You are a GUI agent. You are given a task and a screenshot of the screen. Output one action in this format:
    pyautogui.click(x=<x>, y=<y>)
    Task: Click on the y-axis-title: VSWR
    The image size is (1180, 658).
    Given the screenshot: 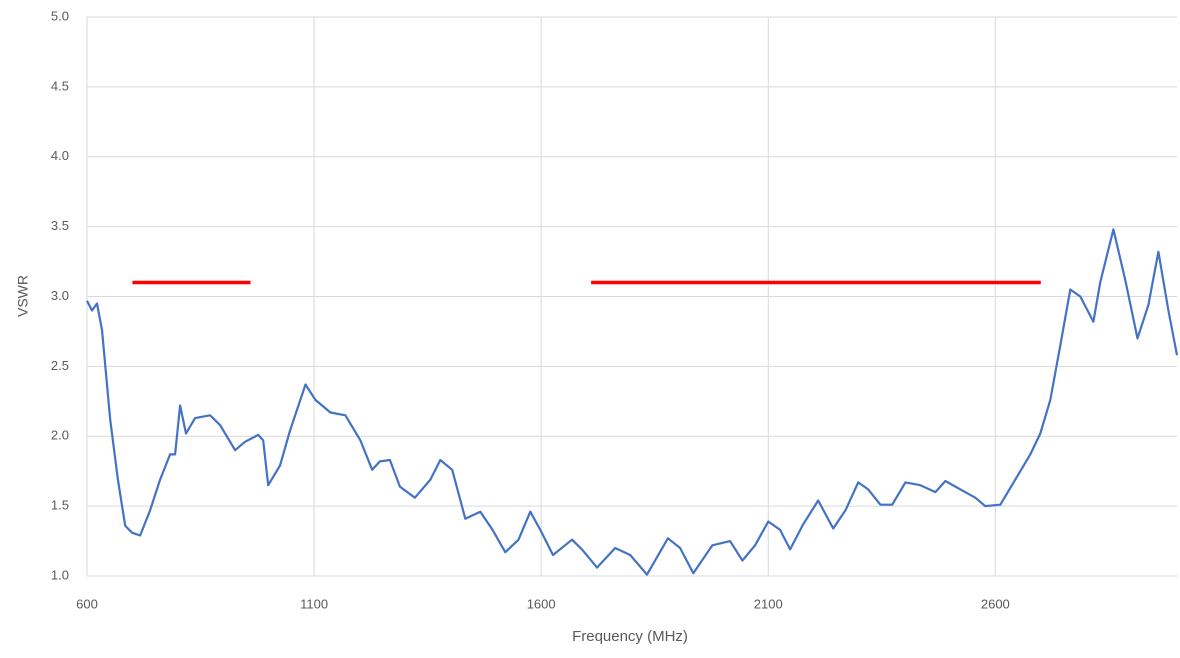 What is the action you would take?
    pyautogui.click(x=23, y=296)
    